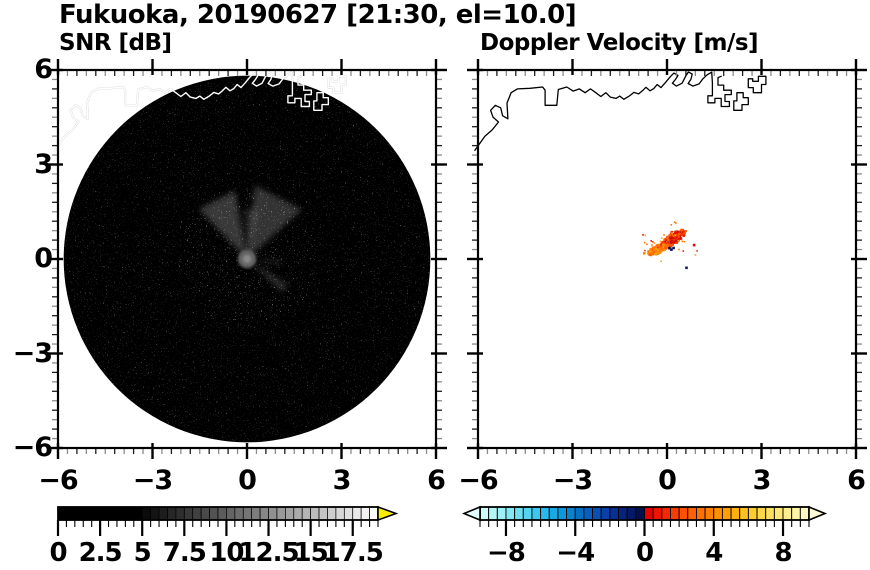 The width and height of the screenshot is (870, 570). What do you see at coordinates (100, 553) in the screenshot?
I see `snr-colorbar-label: 2.5` at bounding box center [100, 553].